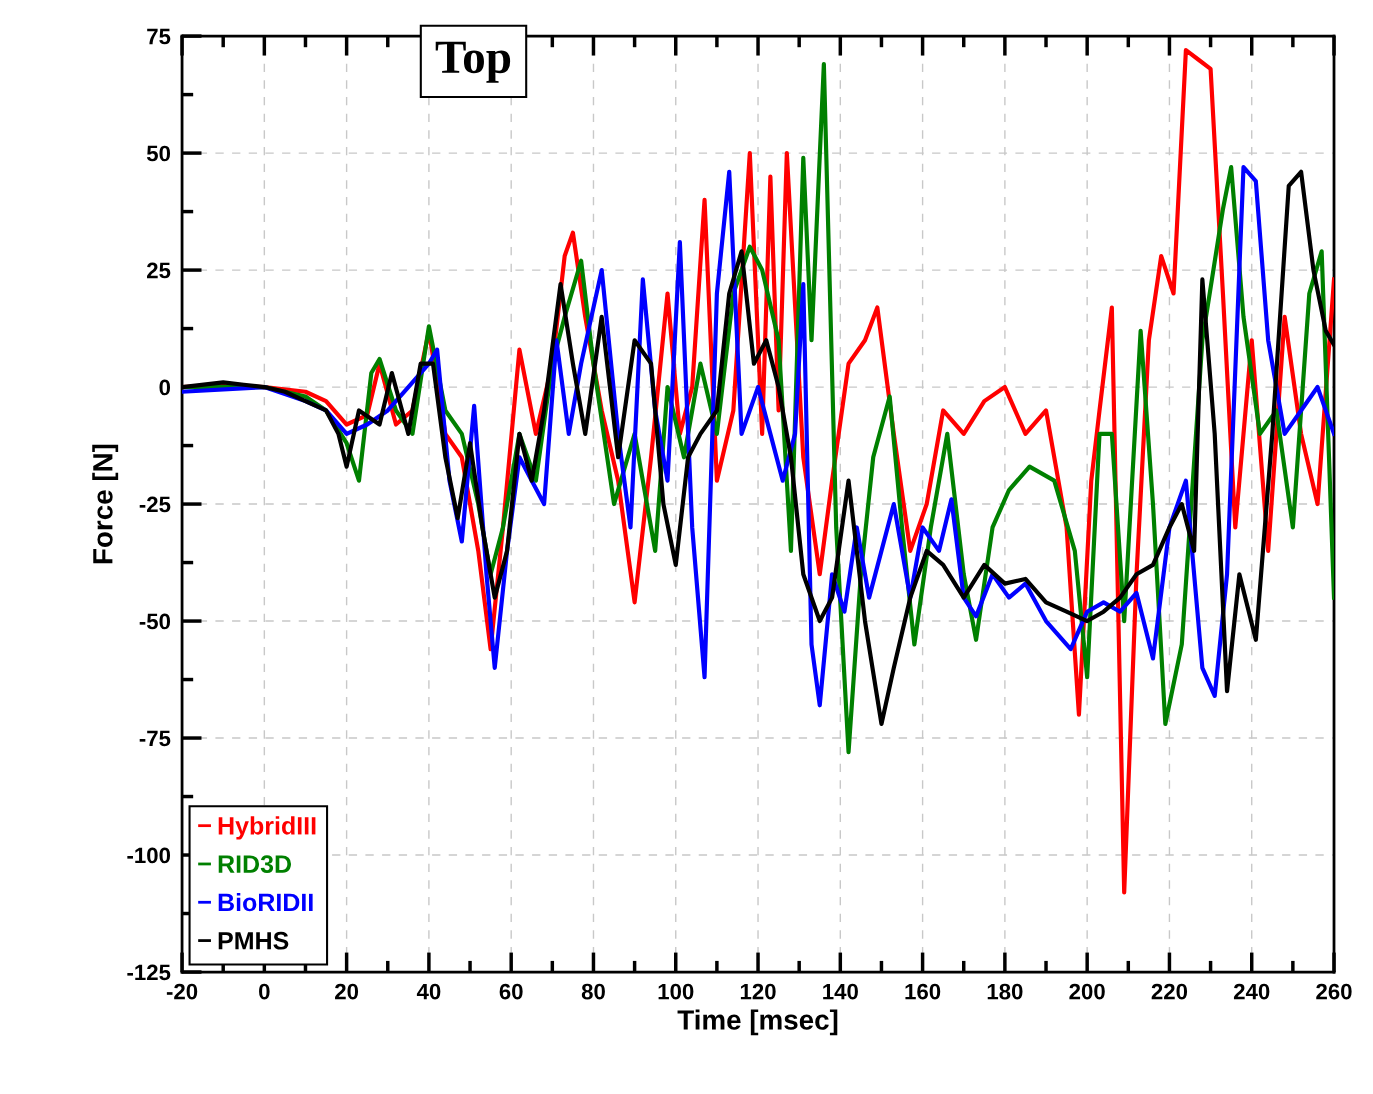 Image resolution: width=1373 pixels, height=1094 pixels. I want to click on y-tick-label: -50, so click(155, 621).